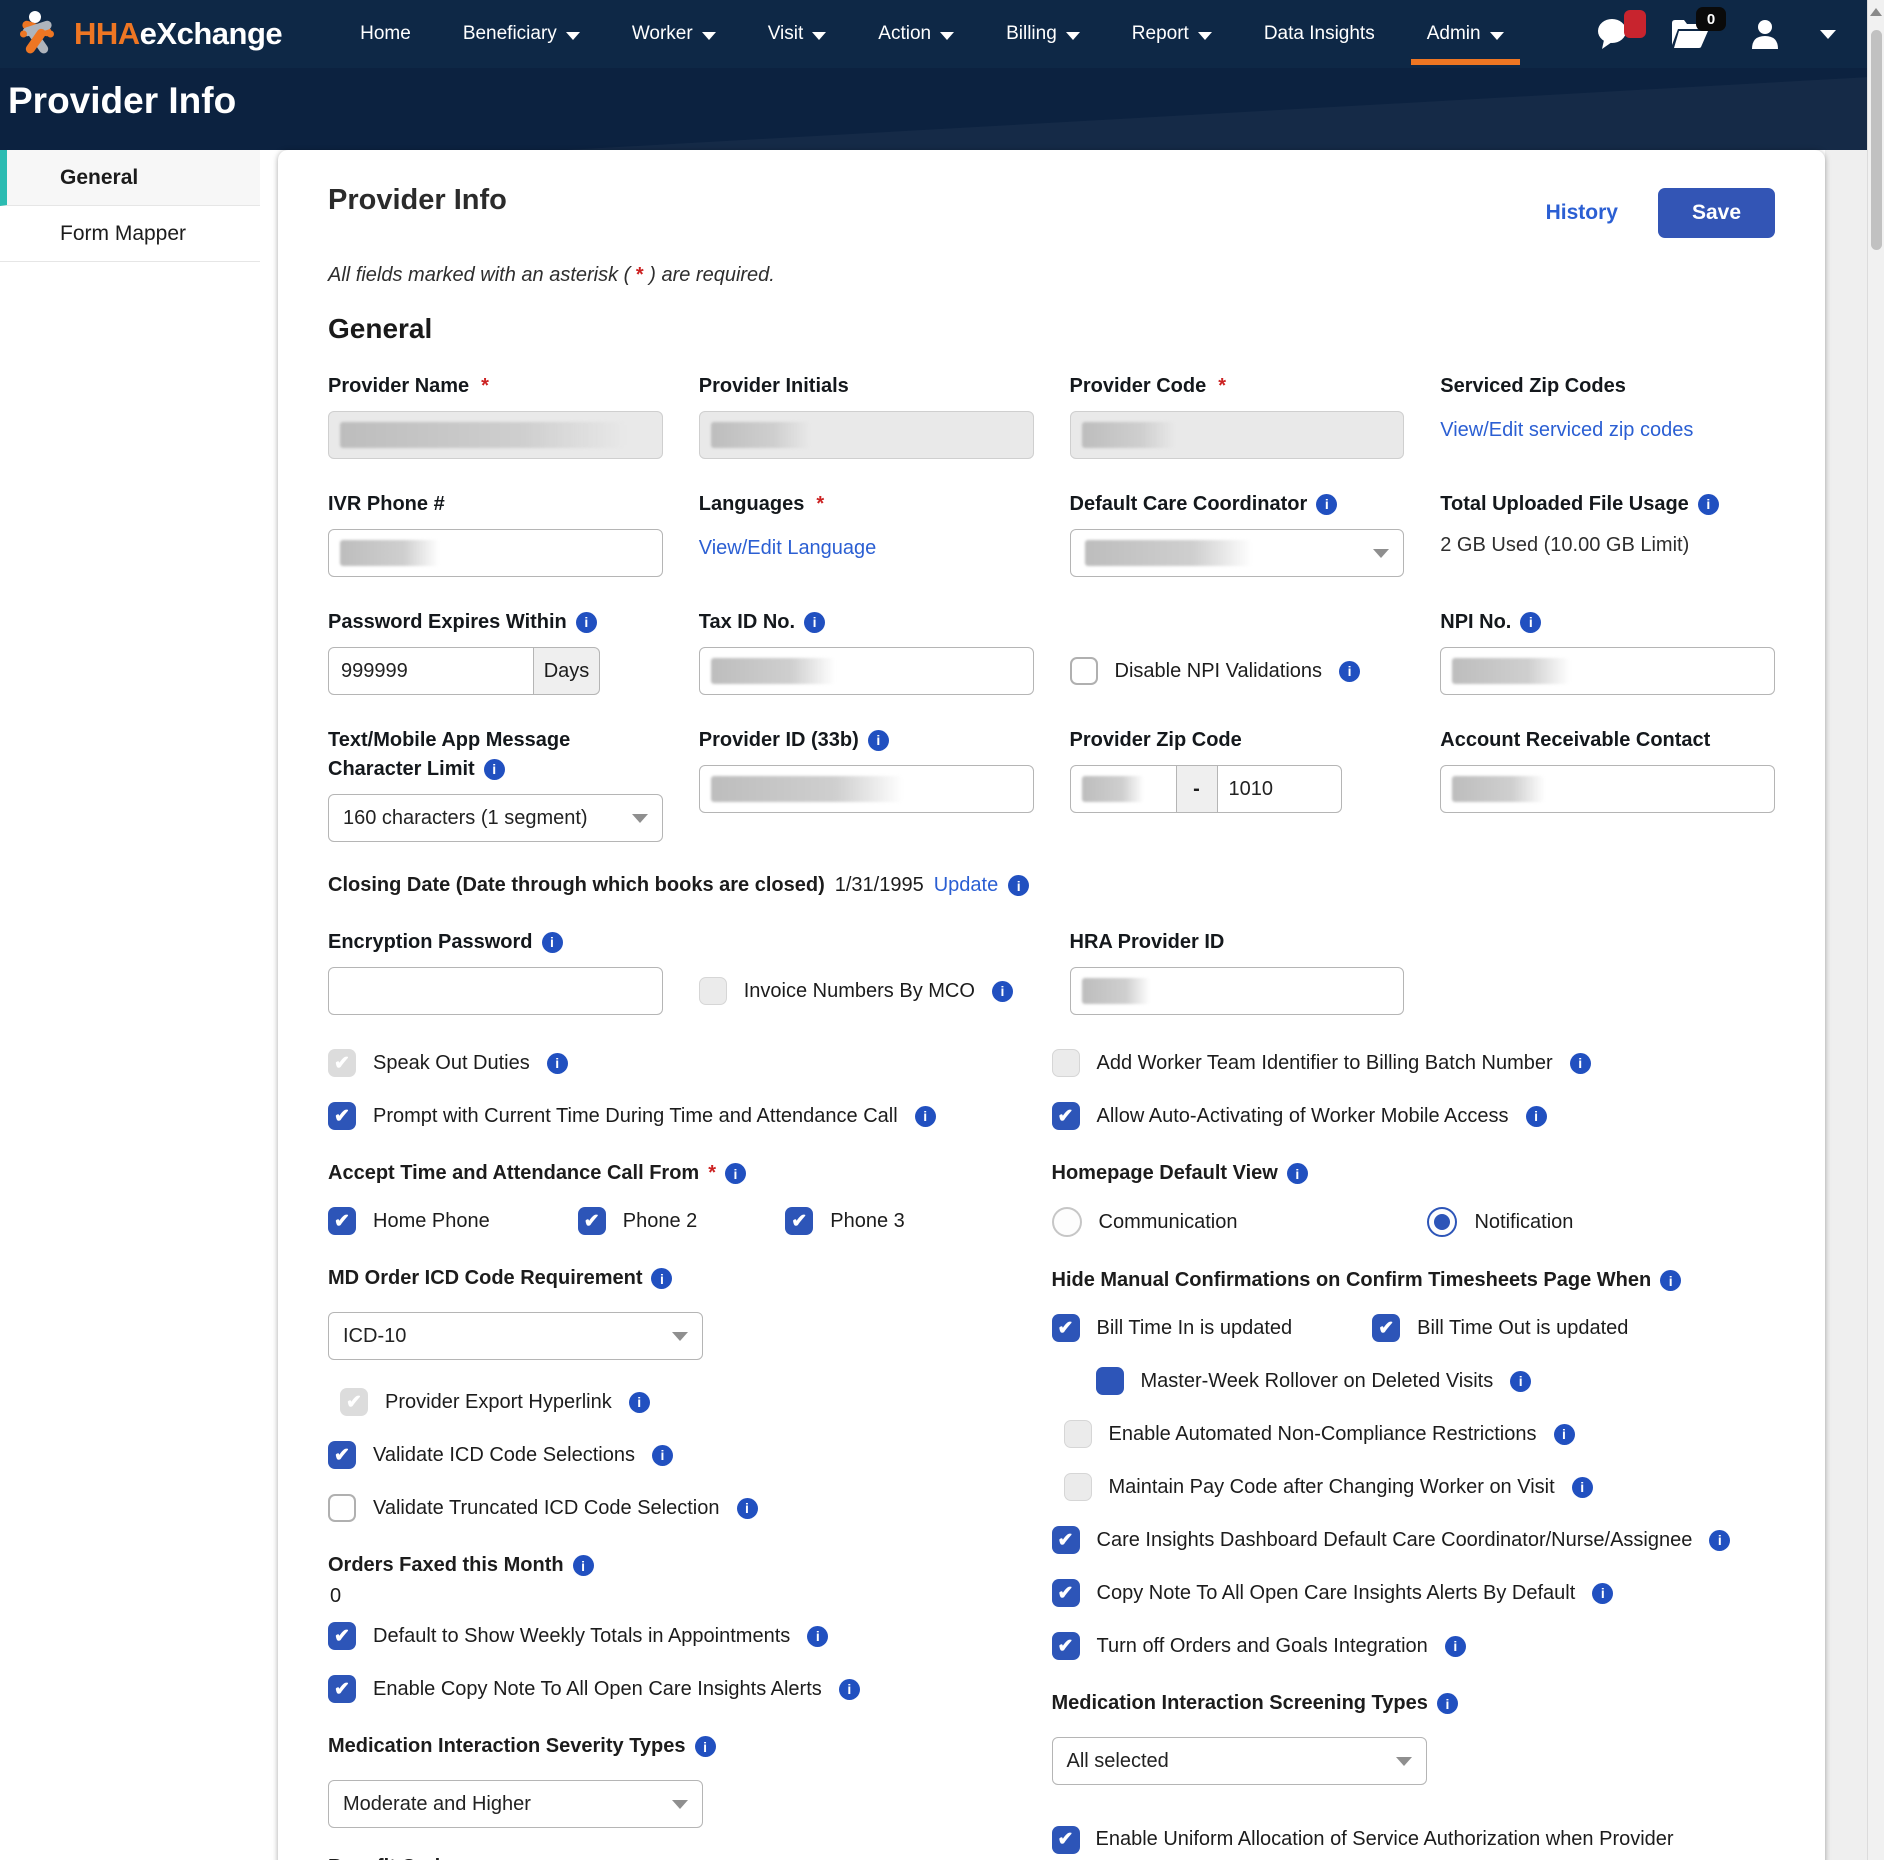  Describe the element at coordinates (637, 1221) in the screenshot. I see `phone-2-checkbox: ✔ Phone 2` at that location.